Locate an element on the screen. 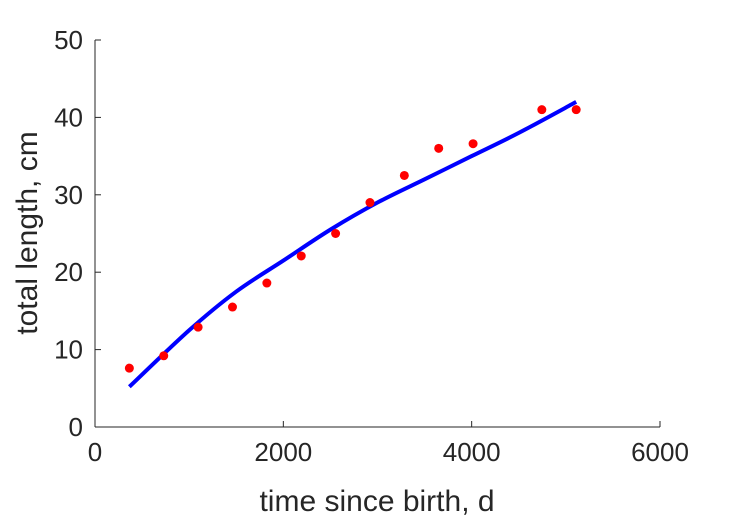 The width and height of the screenshot is (729, 521). y-tick-label: 30 is located at coordinates (68, 195).